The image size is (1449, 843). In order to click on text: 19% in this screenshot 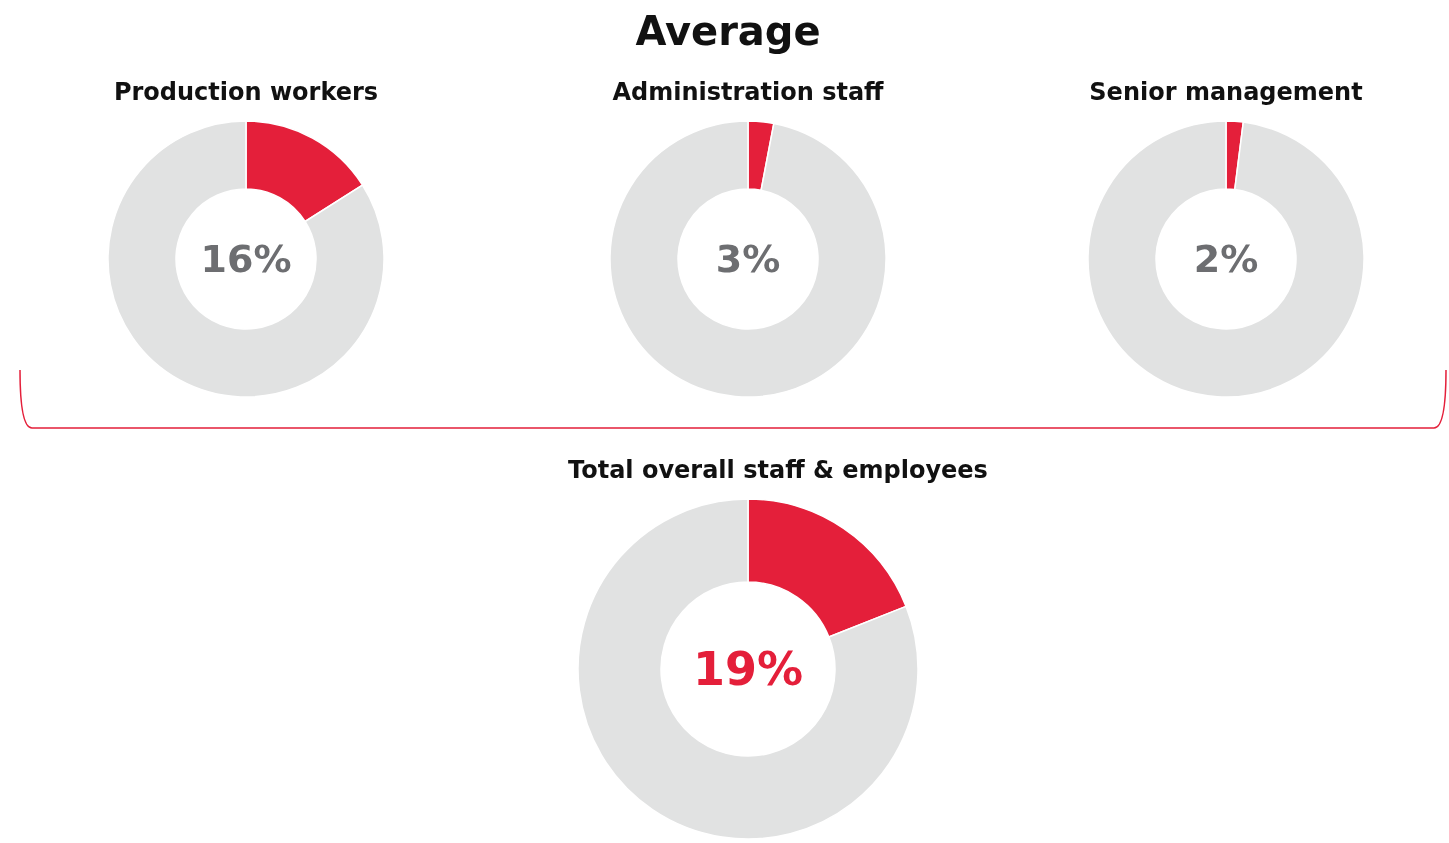, I will do `click(748, 669)`.